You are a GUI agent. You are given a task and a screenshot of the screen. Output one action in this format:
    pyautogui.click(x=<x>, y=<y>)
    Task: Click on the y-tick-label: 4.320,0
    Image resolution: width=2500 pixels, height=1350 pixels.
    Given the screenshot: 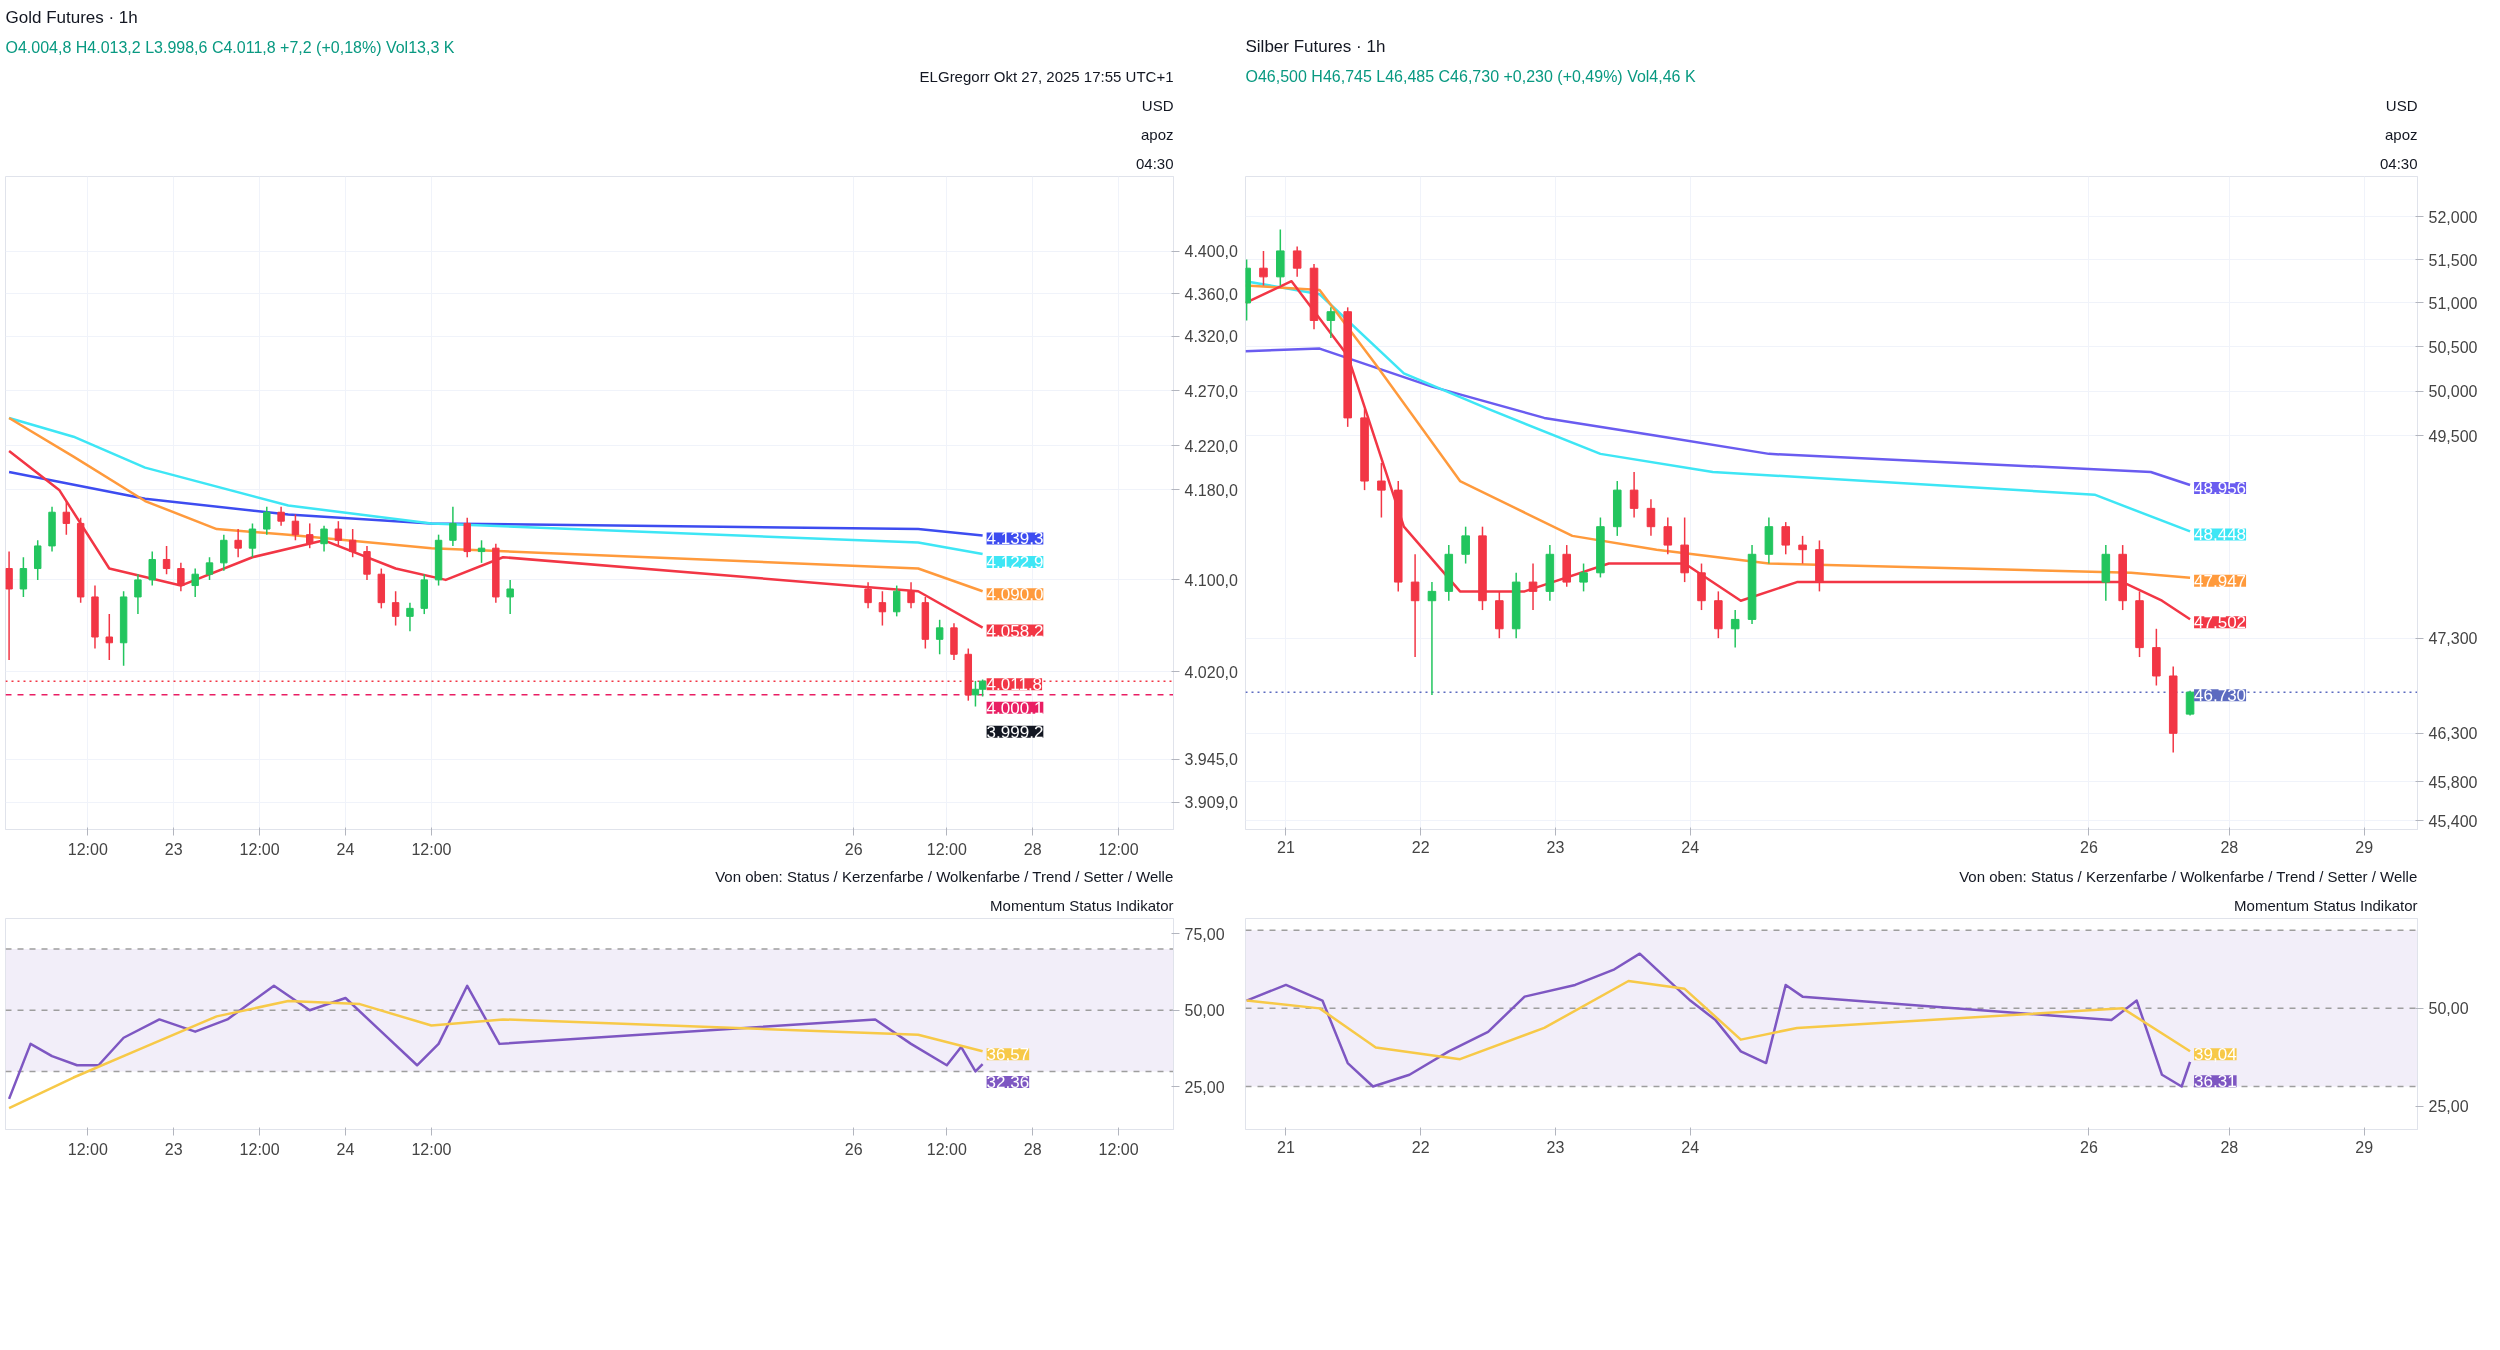 What is the action you would take?
    pyautogui.click(x=1211, y=337)
    